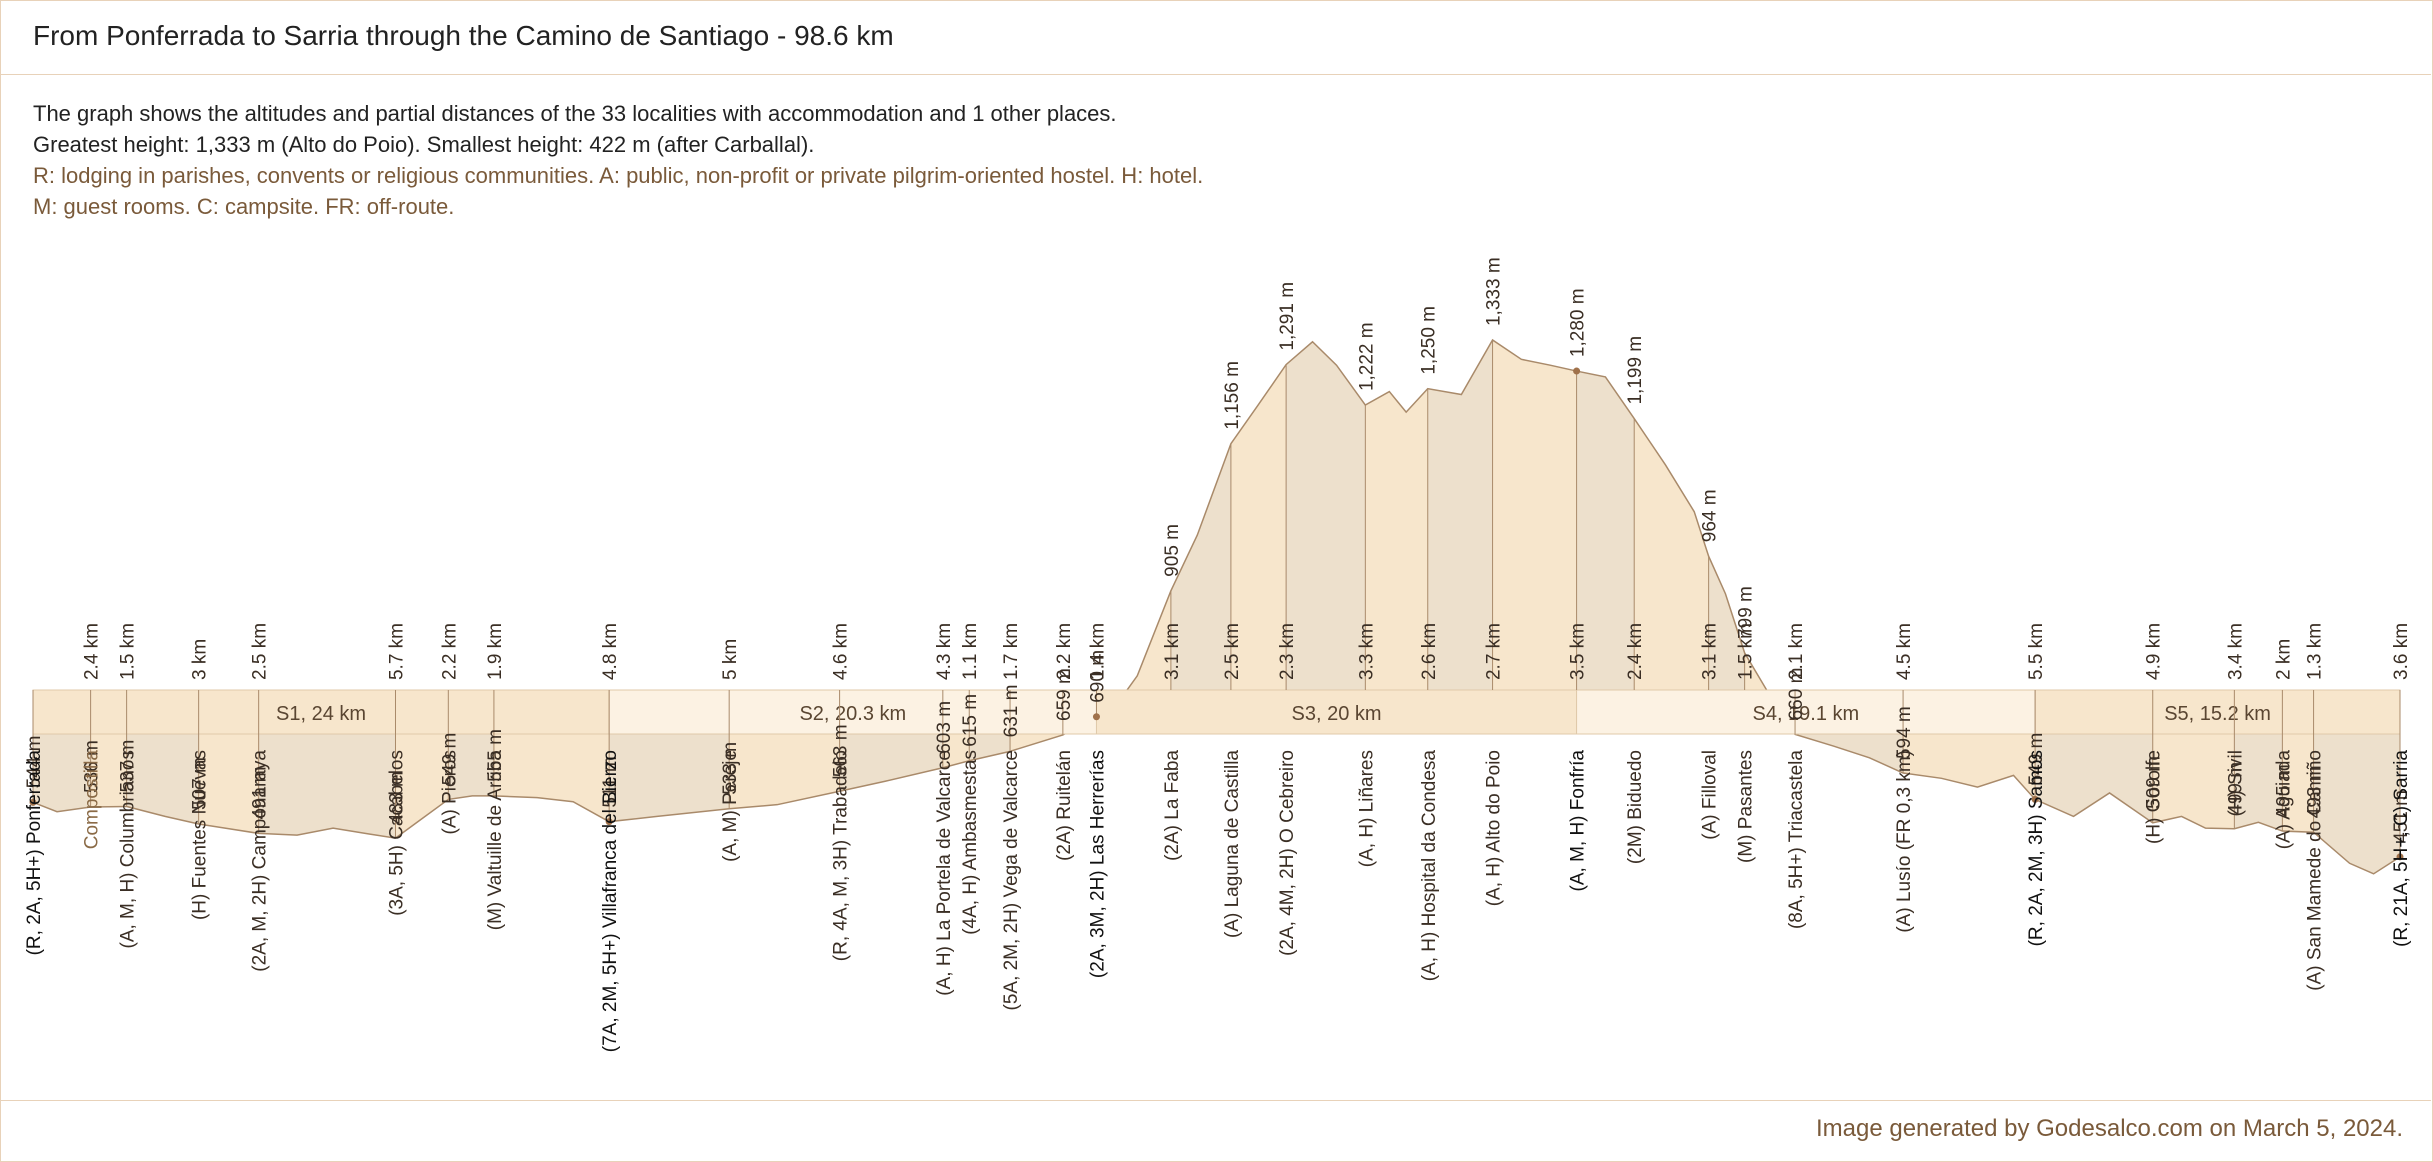 The width and height of the screenshot is (2433, 1162). What do you see at coordinates (449, 651) in the screenshot?
I see `distance-label: 2.2 km` at bounding box center [449, 651].